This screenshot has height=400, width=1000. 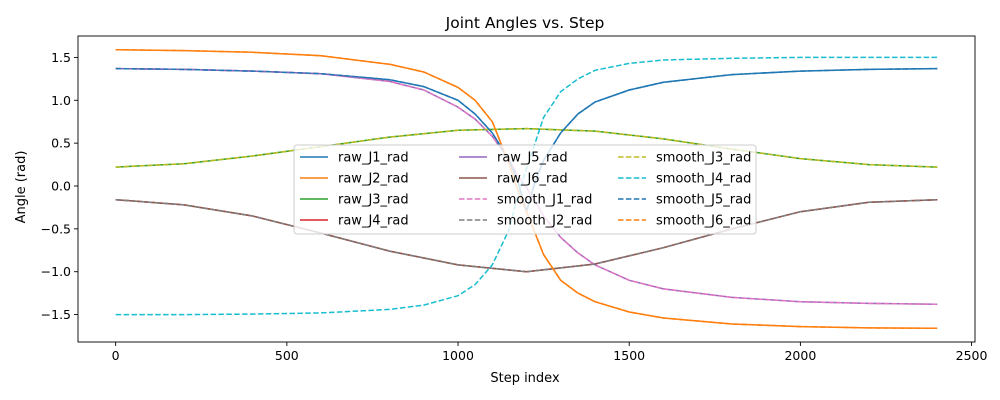 What do you see at coordinates (373, 158) in the screenshot?
I see `legend-label: raw_J1_rad` at bounding box center [373, 158].